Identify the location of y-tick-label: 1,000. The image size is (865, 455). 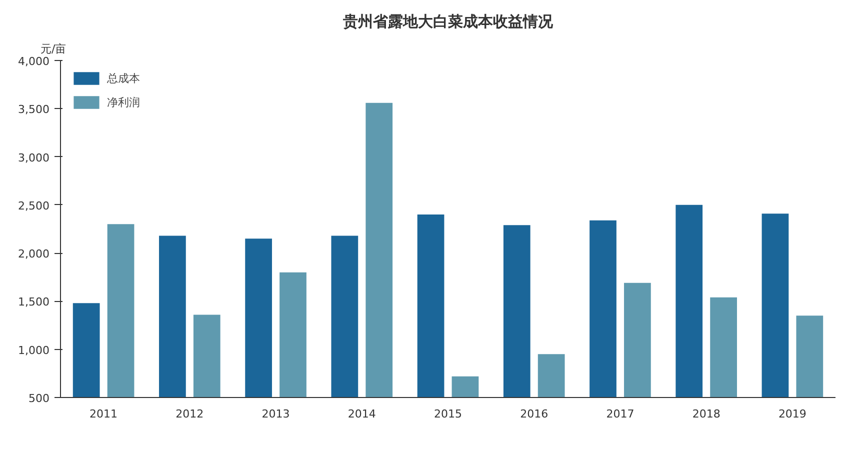
(34, 350).